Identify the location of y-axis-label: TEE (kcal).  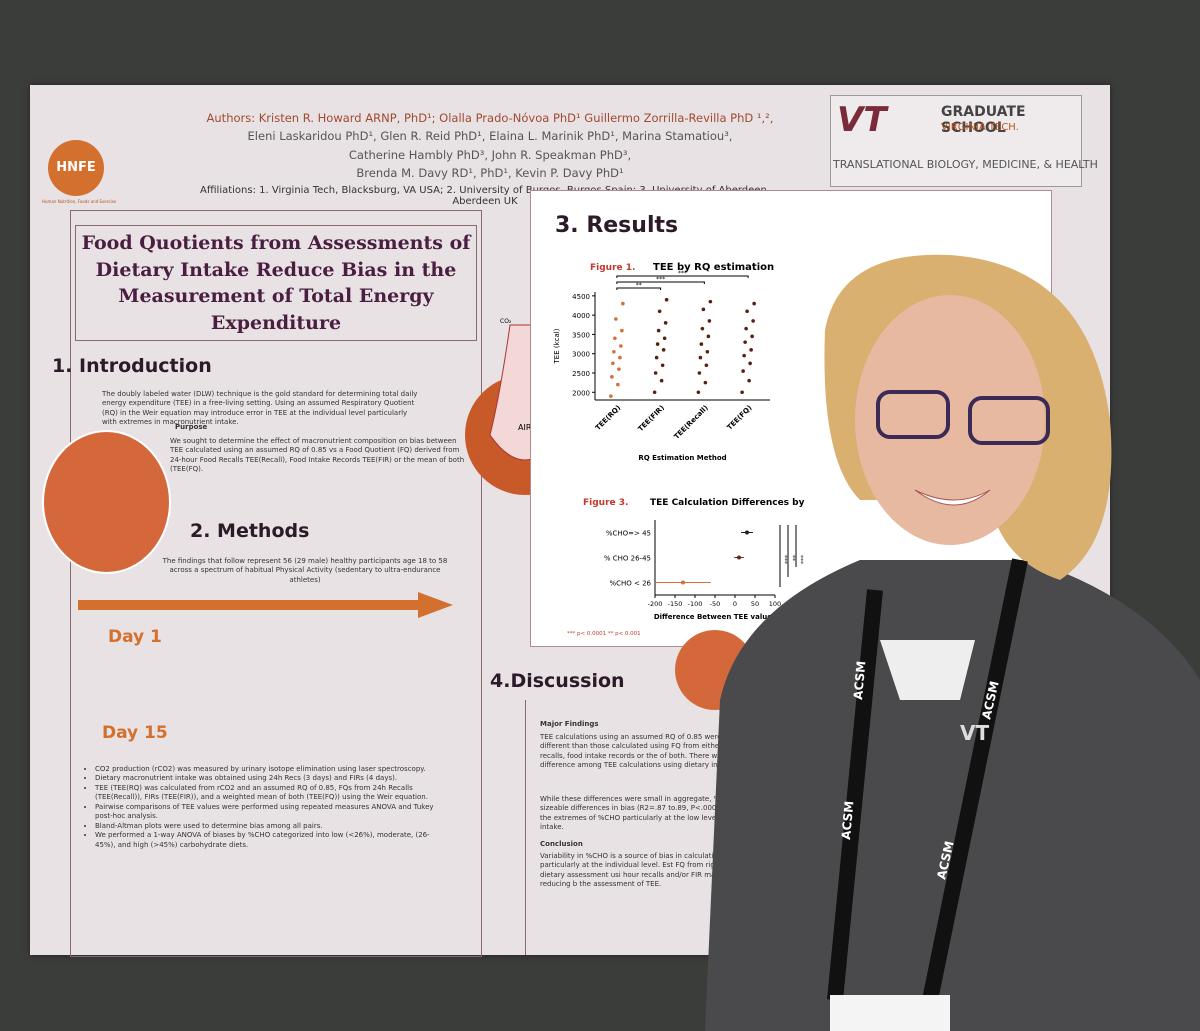
(557, 346).